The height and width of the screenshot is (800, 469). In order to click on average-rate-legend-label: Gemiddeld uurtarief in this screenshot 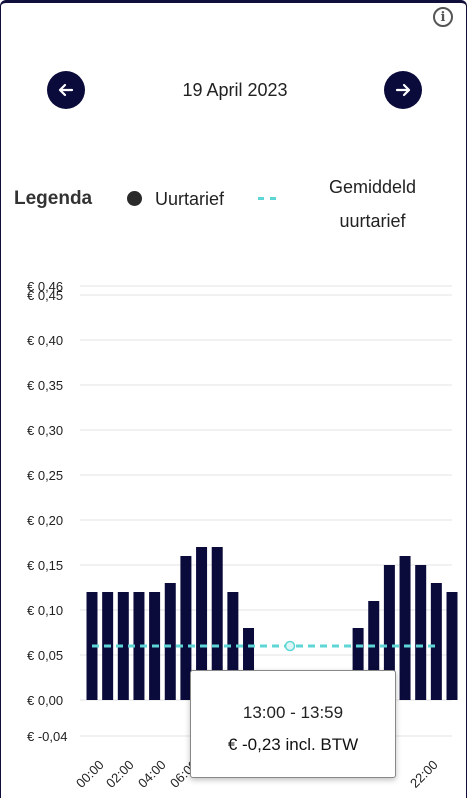, I will do `click(372, 204)`.